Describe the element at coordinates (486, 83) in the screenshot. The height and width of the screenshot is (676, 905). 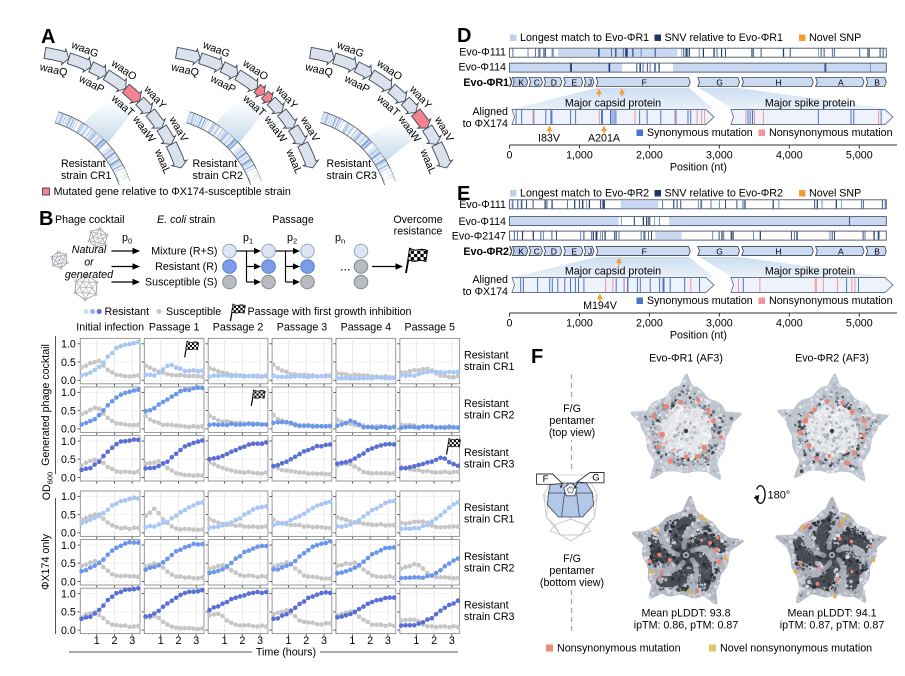
I see `svg-text: Evo-ΦR1` at that location.